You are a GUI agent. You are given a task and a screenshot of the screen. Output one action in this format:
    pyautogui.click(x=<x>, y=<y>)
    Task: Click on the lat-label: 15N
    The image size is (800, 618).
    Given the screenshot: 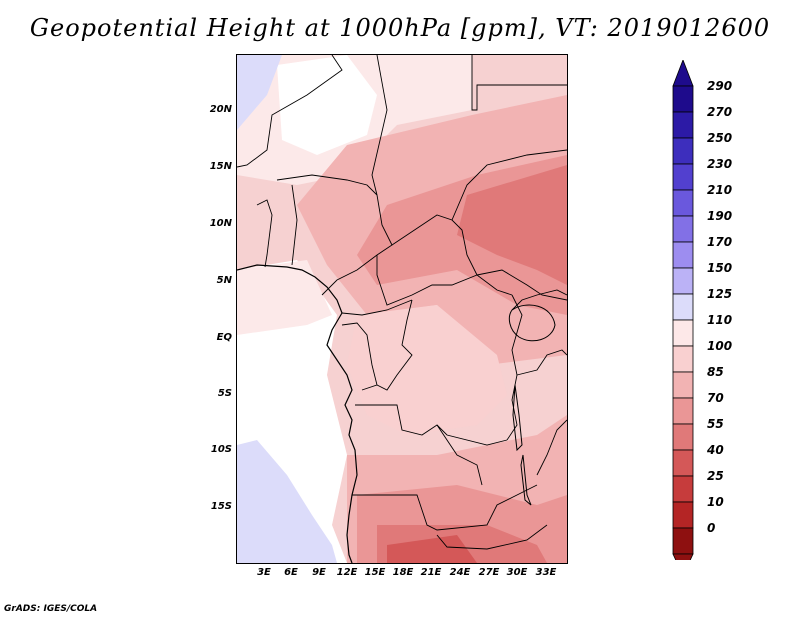 What is the action you would take?
    pyautogui.click(x=220, y=166)
    